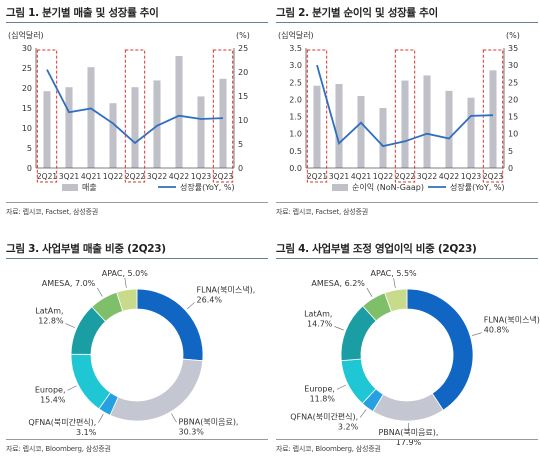 This screenshot has height=464, width=540. Describe the element at coordinates (295, 134) in the screenshot. I see `left-tick-label: 1.0` at that location.